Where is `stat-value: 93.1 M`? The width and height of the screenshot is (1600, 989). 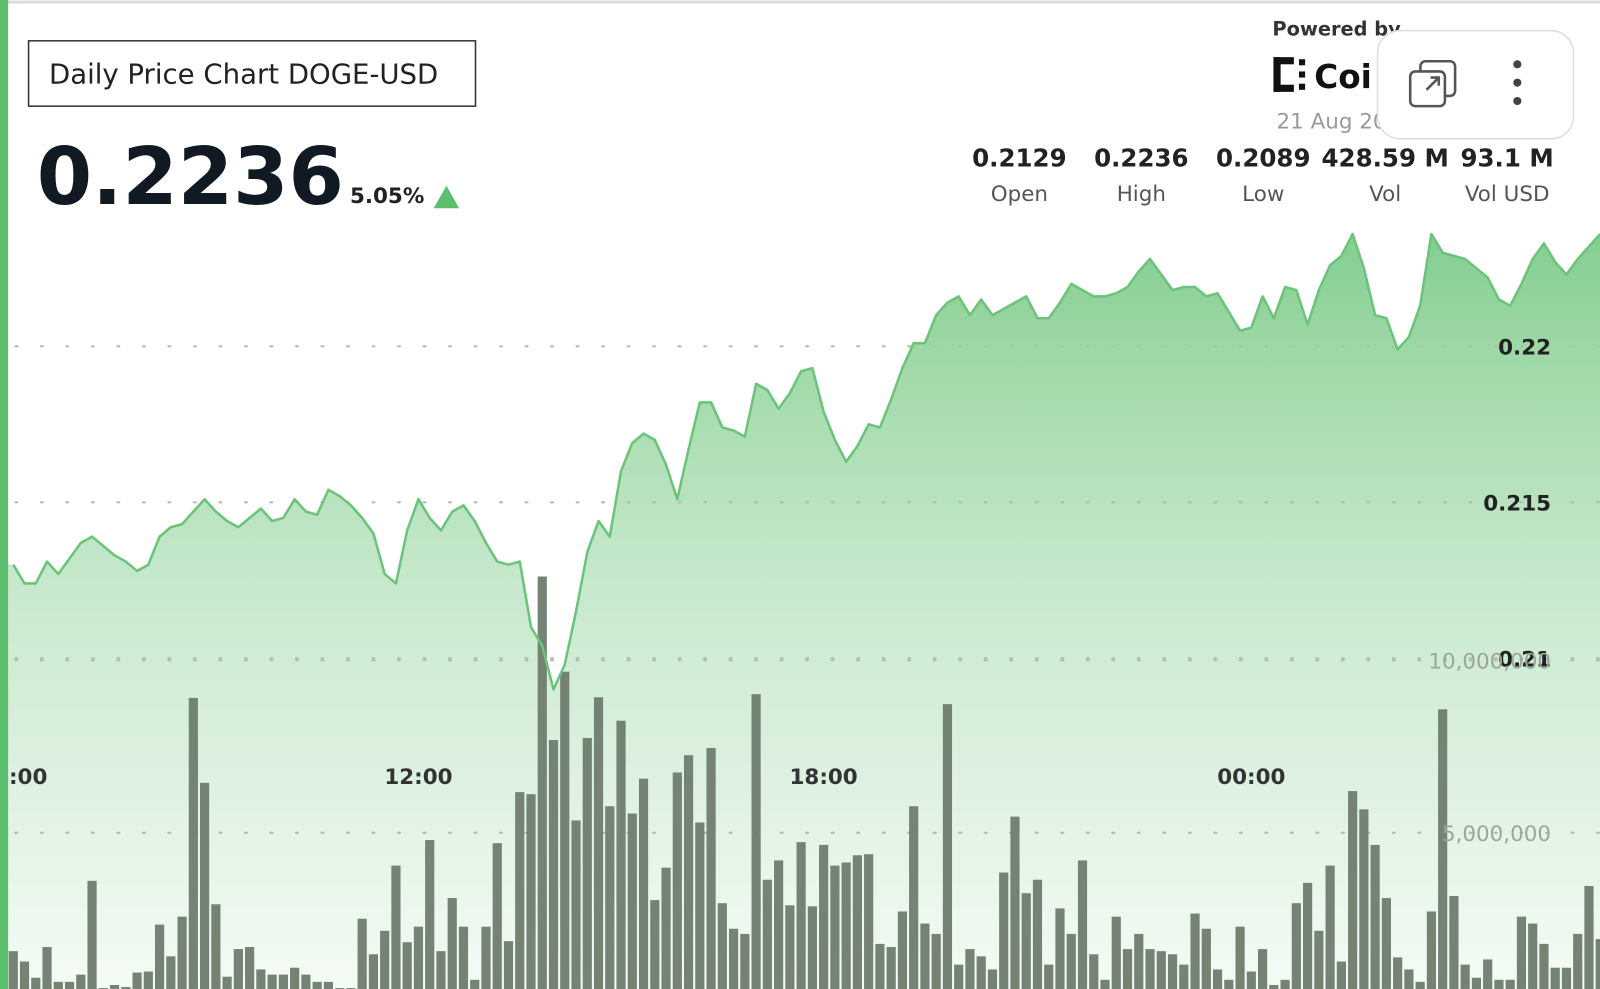 stat-value: 93.1 M is located at coordinates (1506, 157).